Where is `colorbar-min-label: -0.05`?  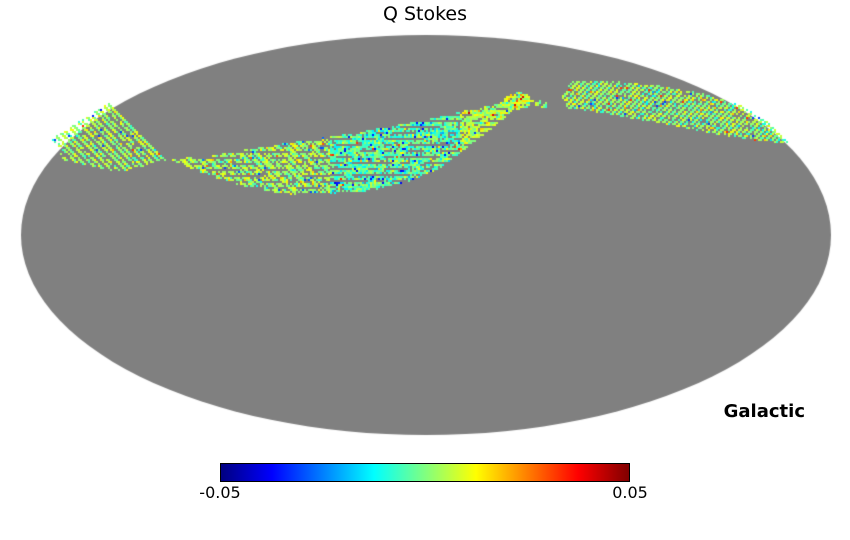
colorbar-min-label: -0.05 is located at coordinates (220, 492).